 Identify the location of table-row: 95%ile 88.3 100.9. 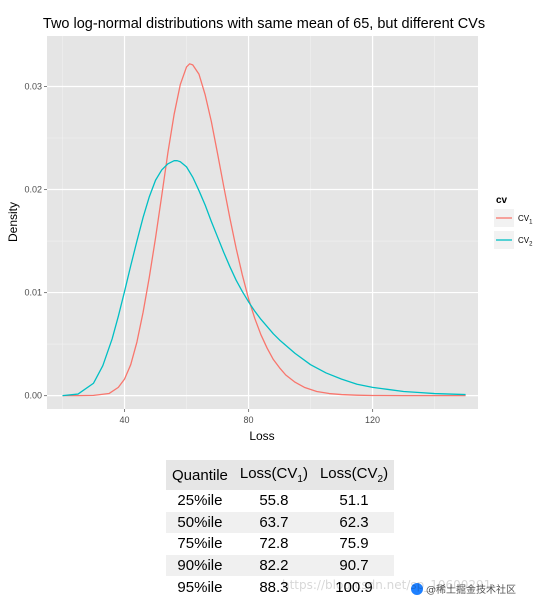
(280, 587).